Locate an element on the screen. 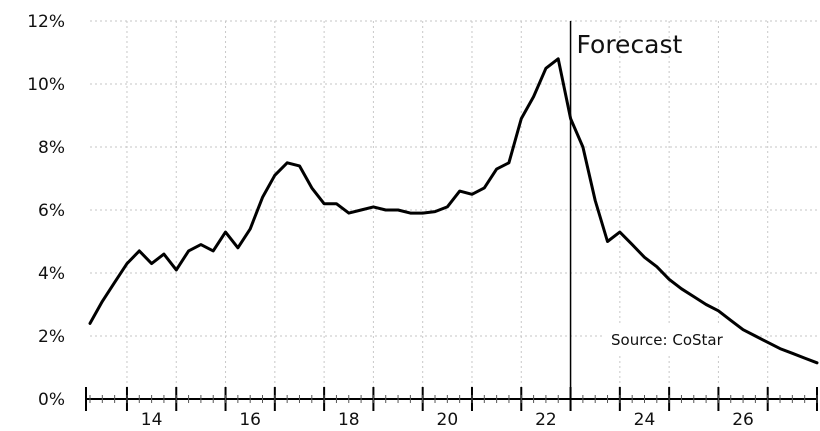 Image resolution: width=820 pixels, height=431 pixels. y-tick-label: 2% is located at coordinates (51, 337).